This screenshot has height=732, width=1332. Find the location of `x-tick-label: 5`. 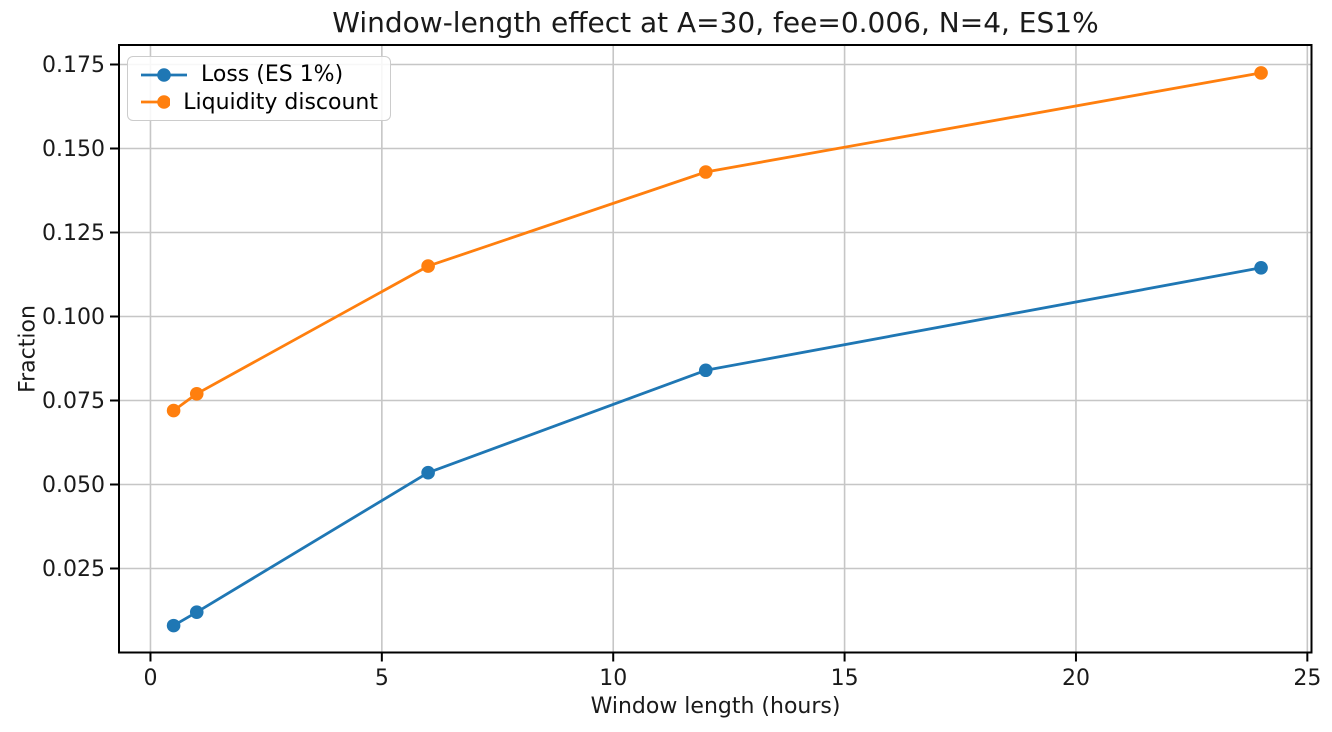

x-tick-label: 5 is located at coordinates (382, 678).